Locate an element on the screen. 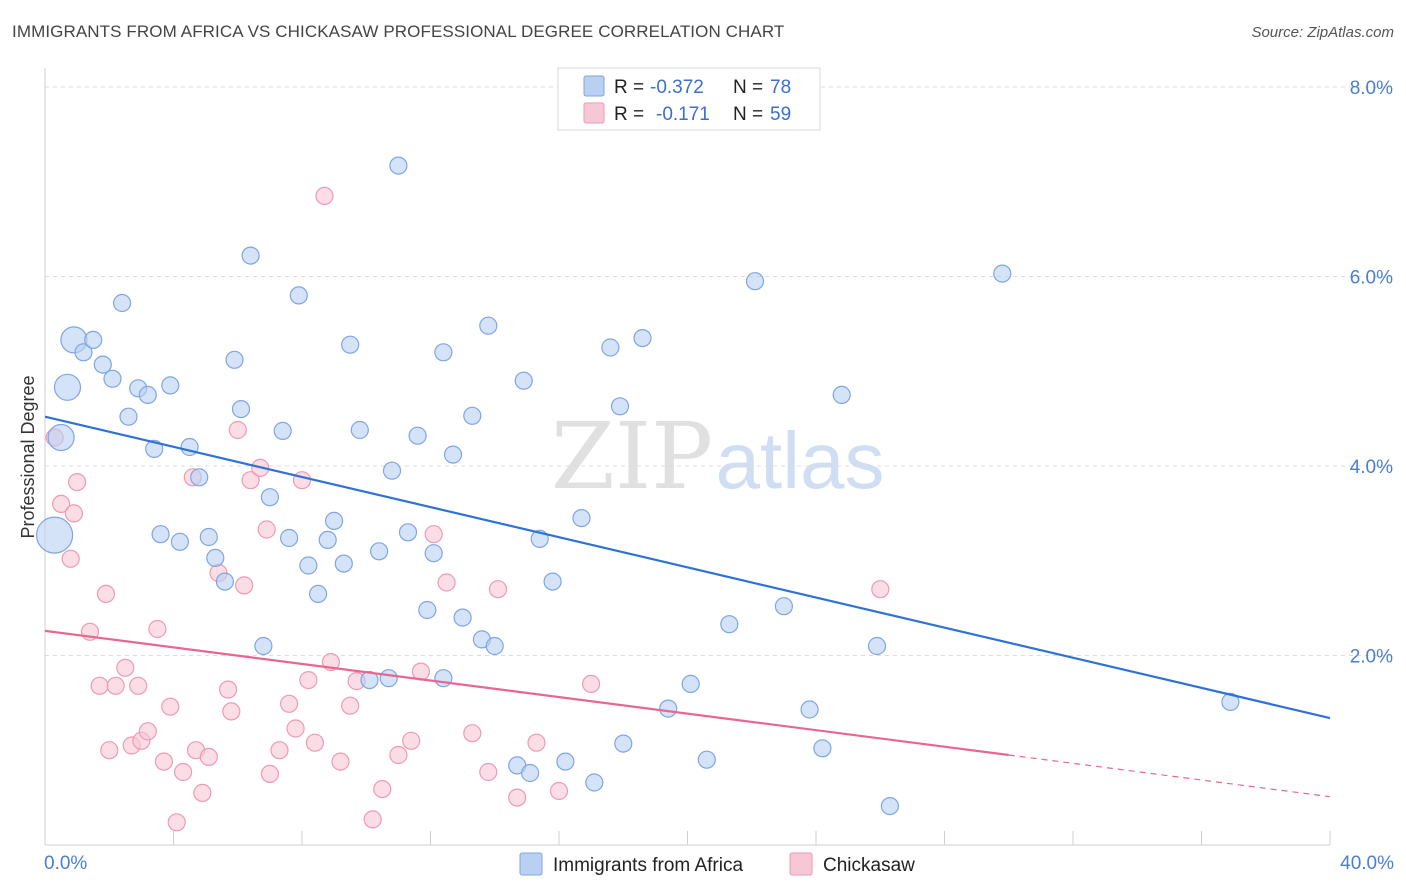 Image resolution: width=1406 pixels, height=892 pixels. x-ticks is located at coordinates (752, 838).